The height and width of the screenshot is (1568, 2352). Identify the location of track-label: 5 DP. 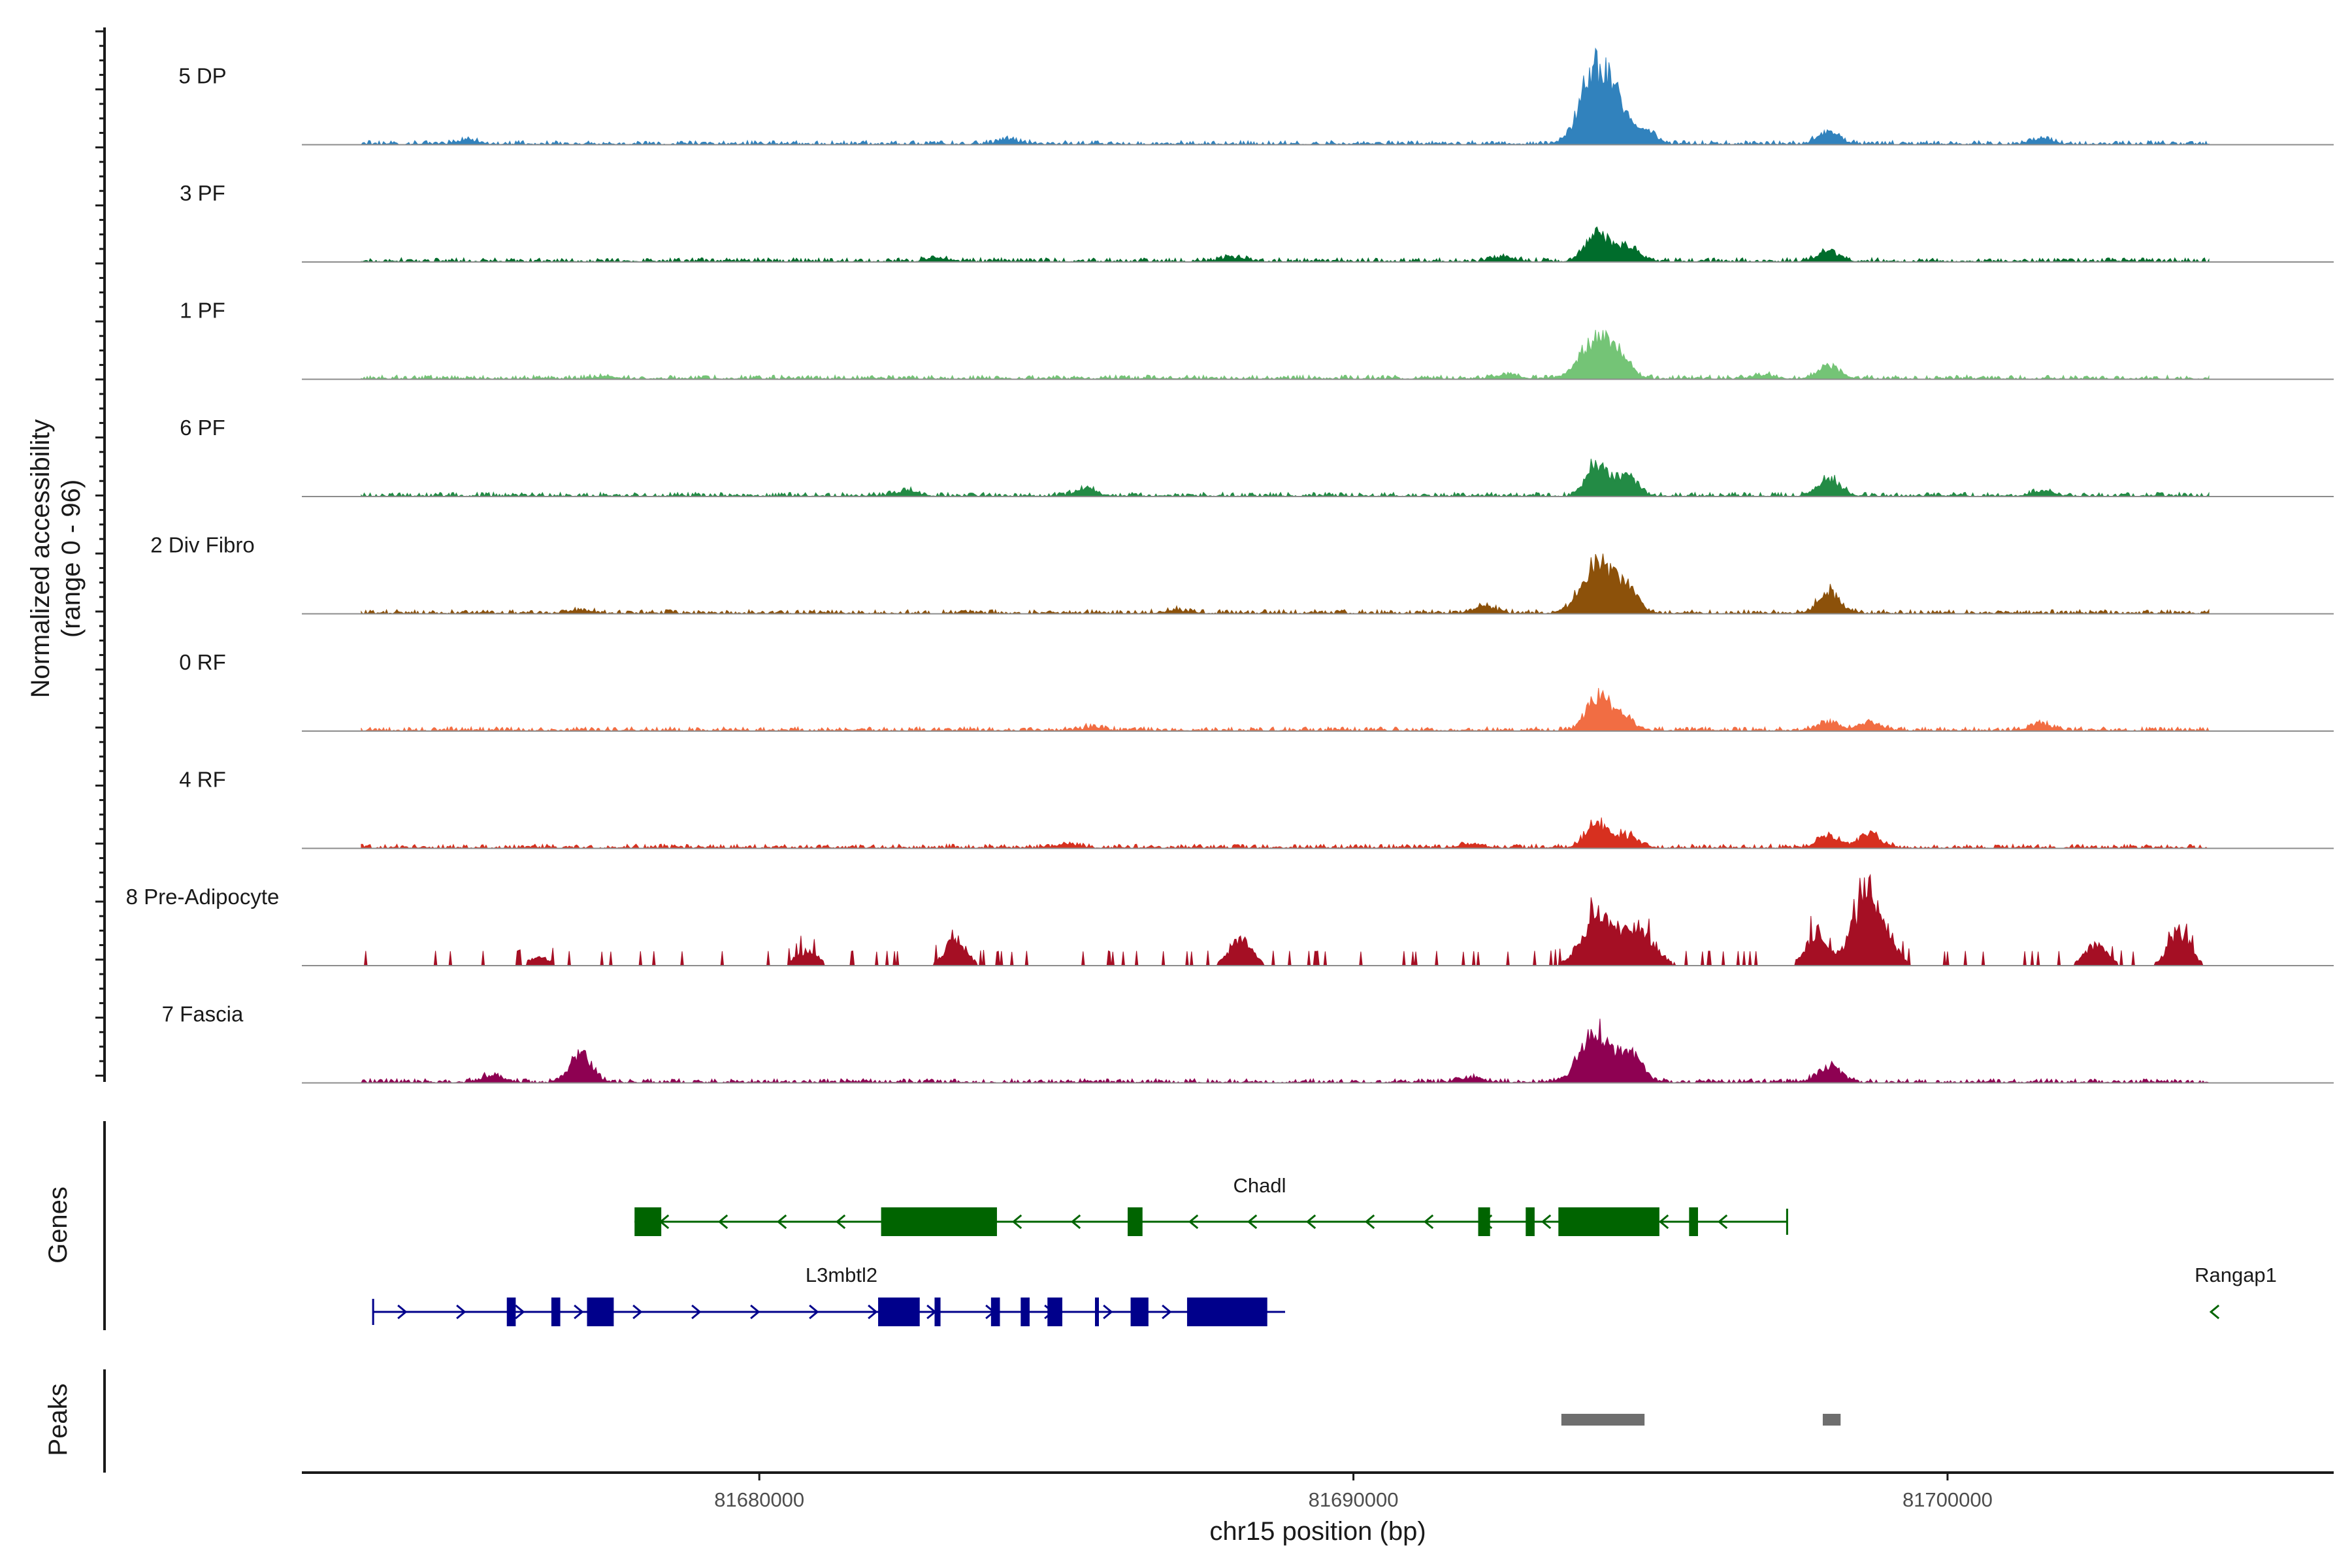
(202, 76).